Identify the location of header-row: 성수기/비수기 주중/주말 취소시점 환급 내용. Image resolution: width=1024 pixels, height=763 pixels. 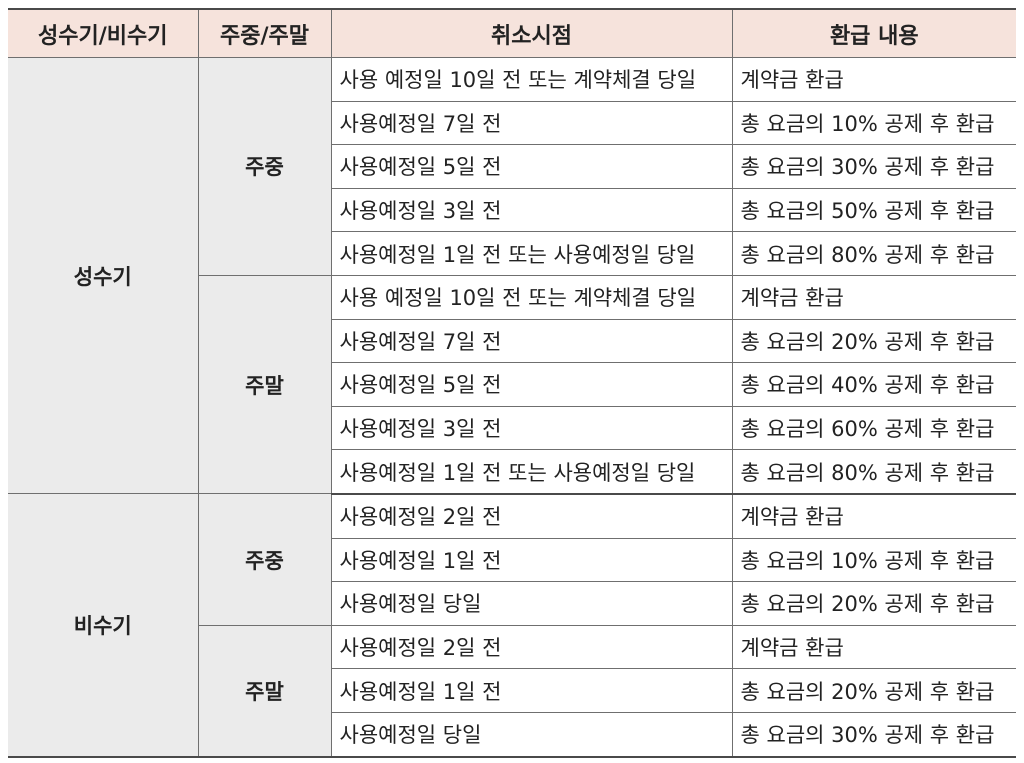
(512, 33).